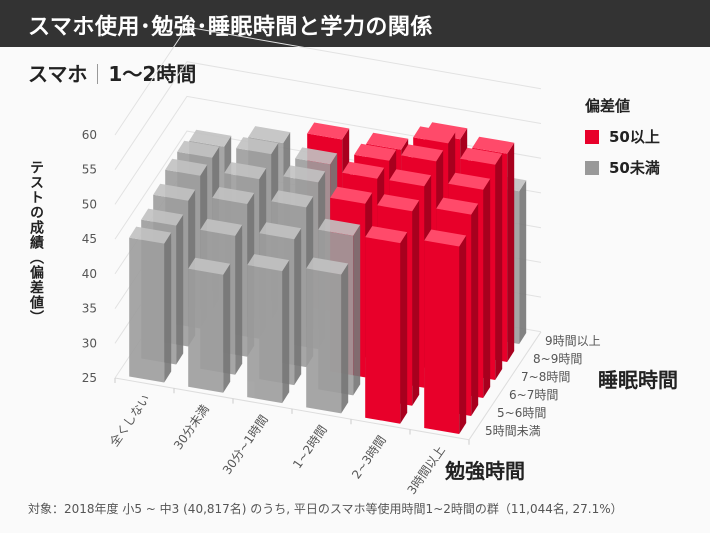 The height and width of the screenshot is (533, 710). I want to click on x-axis-title: 勉強時間, so click(485, 471).